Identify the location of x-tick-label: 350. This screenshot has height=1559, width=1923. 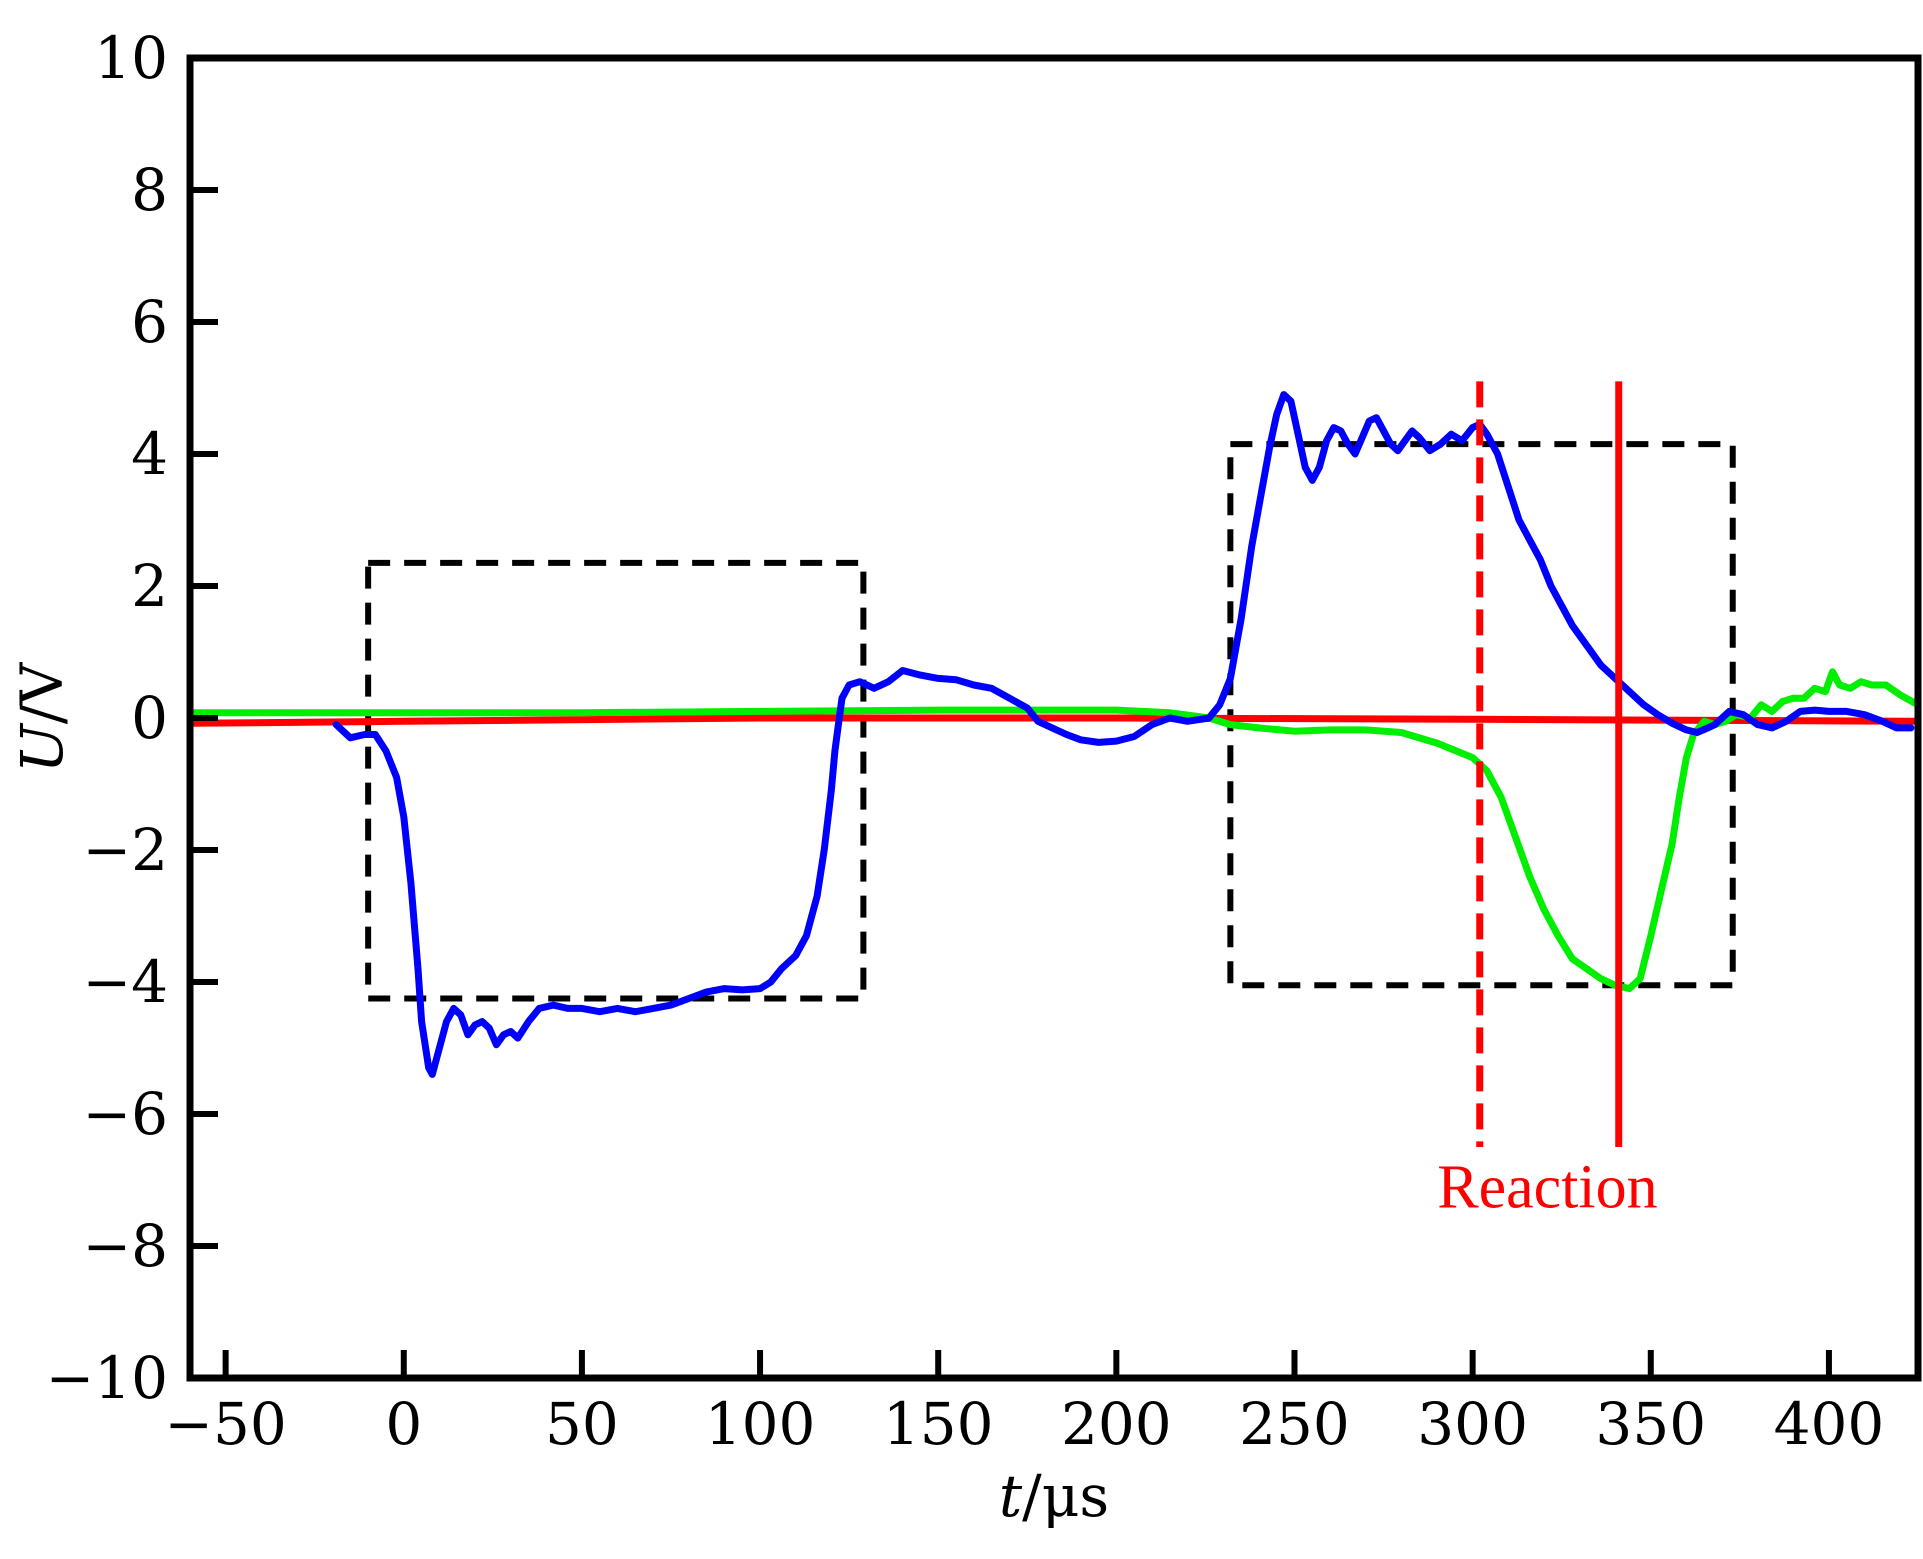
(1650, 1424).